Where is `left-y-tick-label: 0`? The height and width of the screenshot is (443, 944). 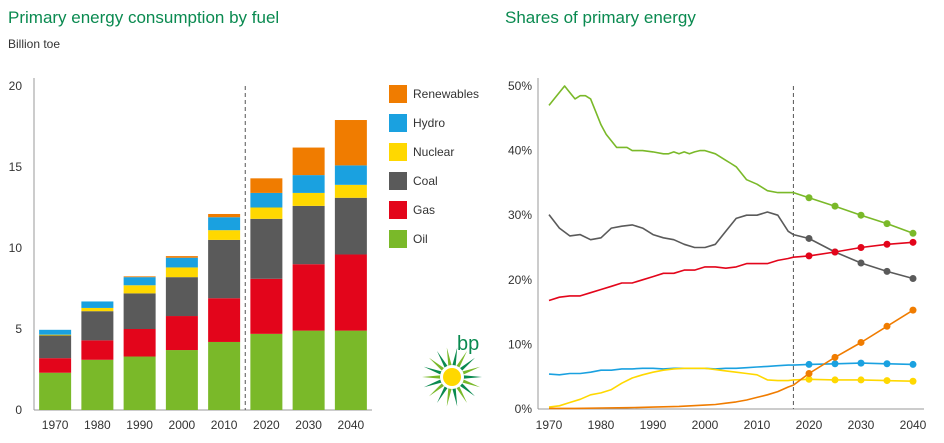 left-y-tick-label: 0 is located at coordinates (18, 410).